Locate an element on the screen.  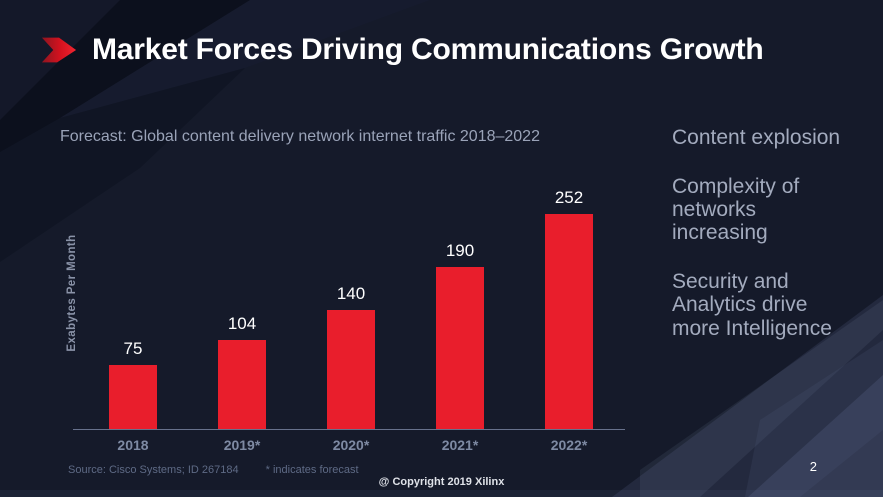
bar-value-label: 140 is located at coordinates (351, 293).